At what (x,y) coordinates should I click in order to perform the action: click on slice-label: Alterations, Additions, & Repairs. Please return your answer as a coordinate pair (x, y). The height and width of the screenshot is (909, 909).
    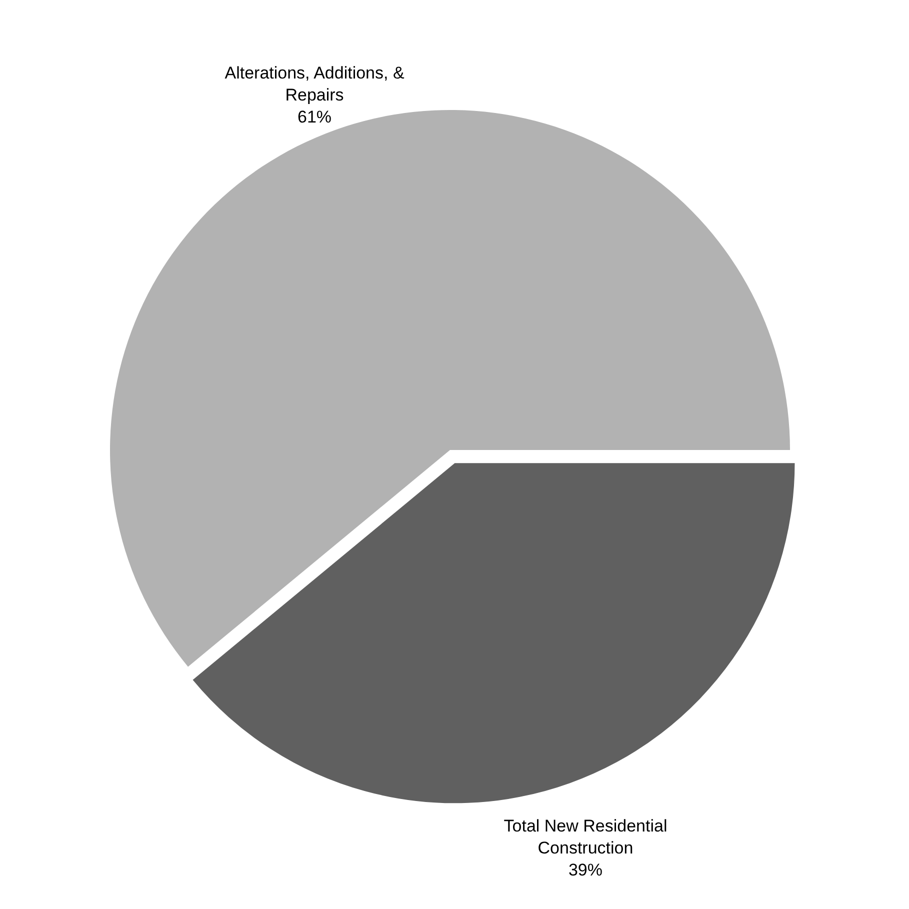
    Looking at the image, I should click on (314, 84).